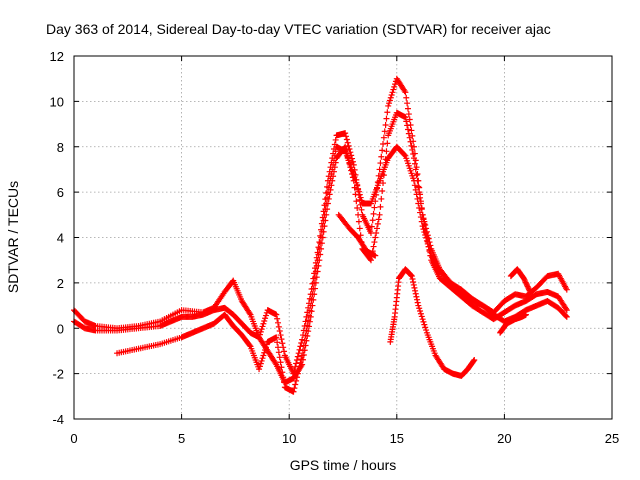 The image size is (640, 480). Describe the element at coordinates (343, 465) in the screenshot. I see `x-axis-label: GPS time / hours` at that location.